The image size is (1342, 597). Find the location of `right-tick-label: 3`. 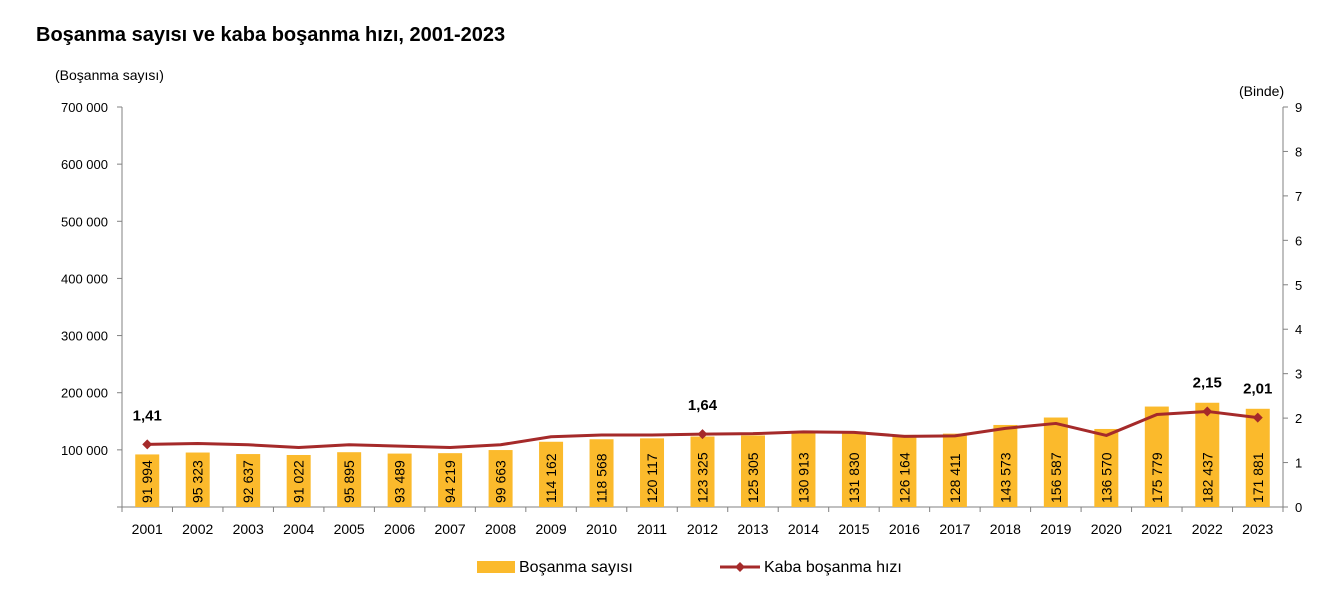

right-tick-label: 3 is located at coordinates (1298, 374).